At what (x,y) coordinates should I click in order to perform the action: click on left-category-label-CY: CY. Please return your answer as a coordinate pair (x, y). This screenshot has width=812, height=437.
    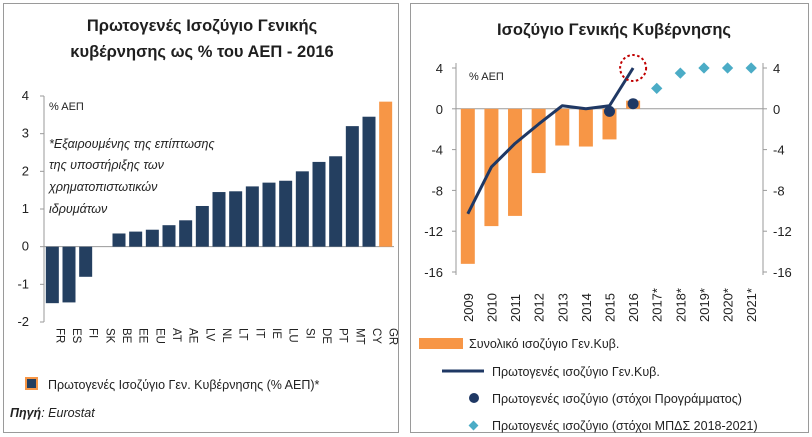
    Looking at the image, I should click on (376, 336).